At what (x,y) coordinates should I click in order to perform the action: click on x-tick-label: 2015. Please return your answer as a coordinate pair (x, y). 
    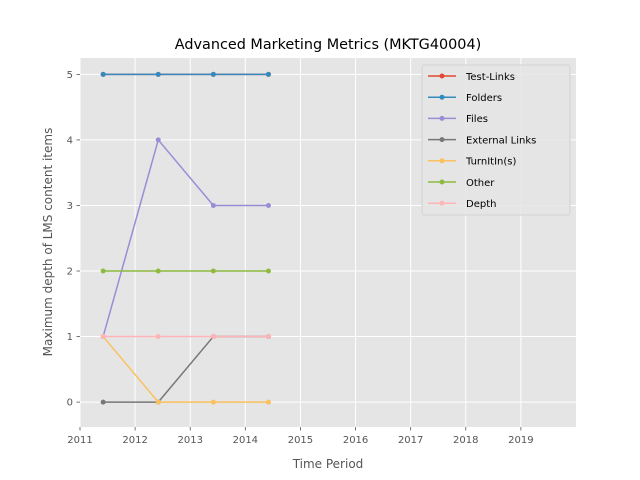
    Looking at the image, I should click on (300, 440).